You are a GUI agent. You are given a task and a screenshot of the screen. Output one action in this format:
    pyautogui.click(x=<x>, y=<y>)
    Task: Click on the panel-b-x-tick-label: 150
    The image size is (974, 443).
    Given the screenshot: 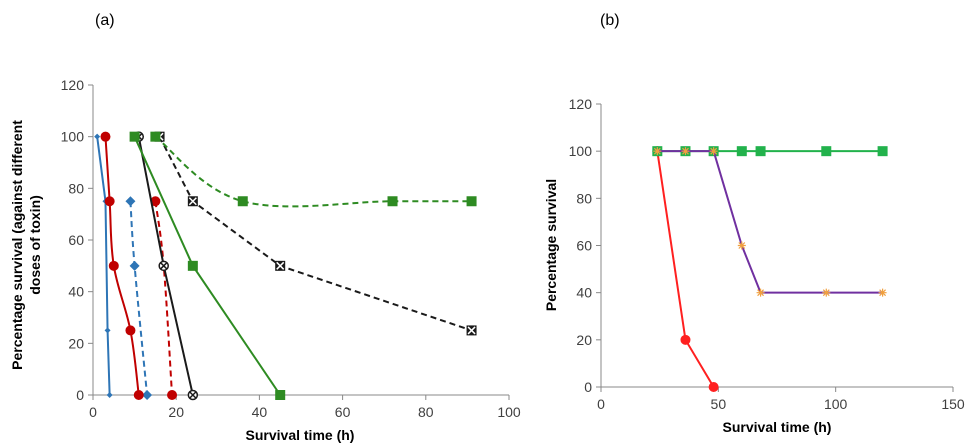 What is the action you would take?
    pyautogui.click(x=953, y=404)
    